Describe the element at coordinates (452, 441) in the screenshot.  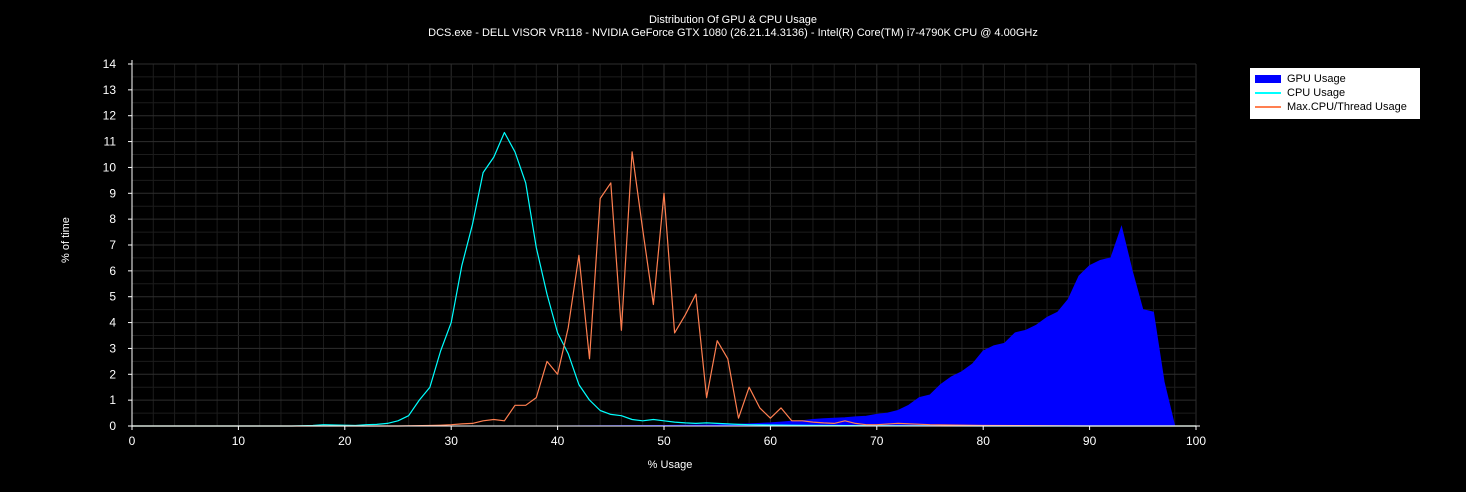
I see `x-tick-label: 30` at that location.